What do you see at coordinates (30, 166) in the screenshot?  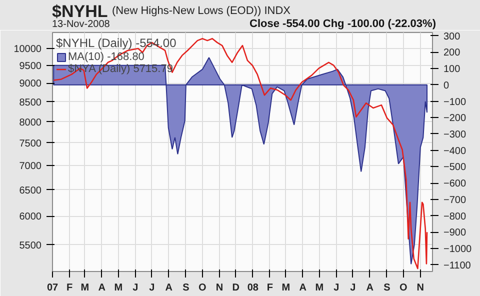 I see `y-tick-label: 7000` at bounding box center [30, 166].